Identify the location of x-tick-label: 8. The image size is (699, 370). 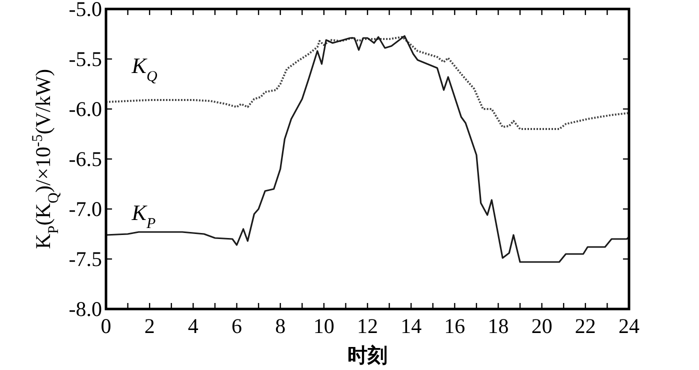
(280, 326).